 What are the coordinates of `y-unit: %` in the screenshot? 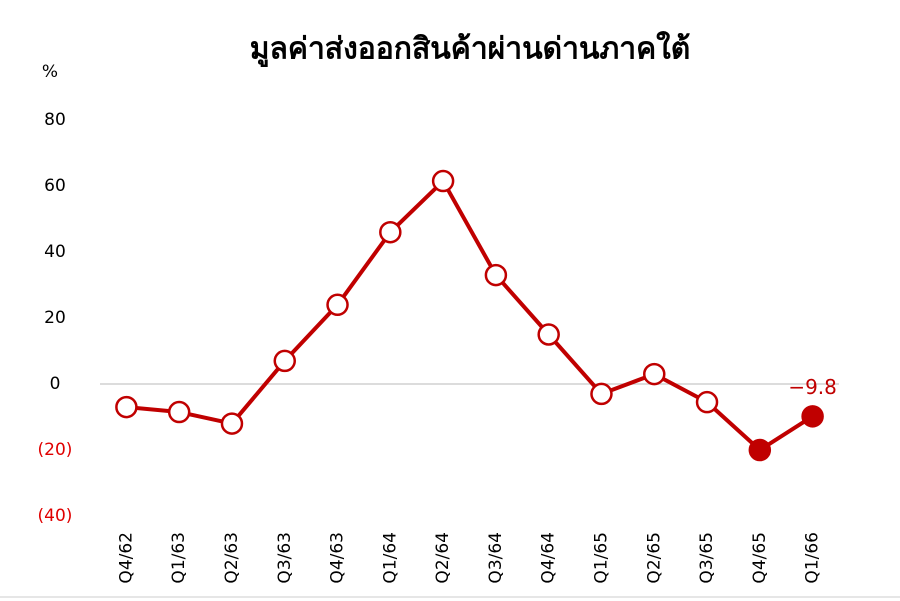 It's located at (50, 72).